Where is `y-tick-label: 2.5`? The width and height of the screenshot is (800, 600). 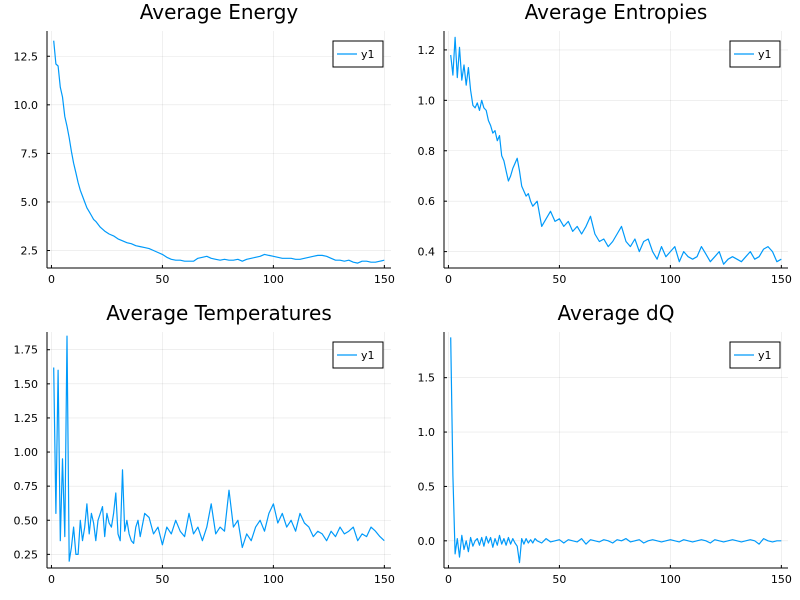 y-tick-label: 2.5 is located at coordinates (30, 251).